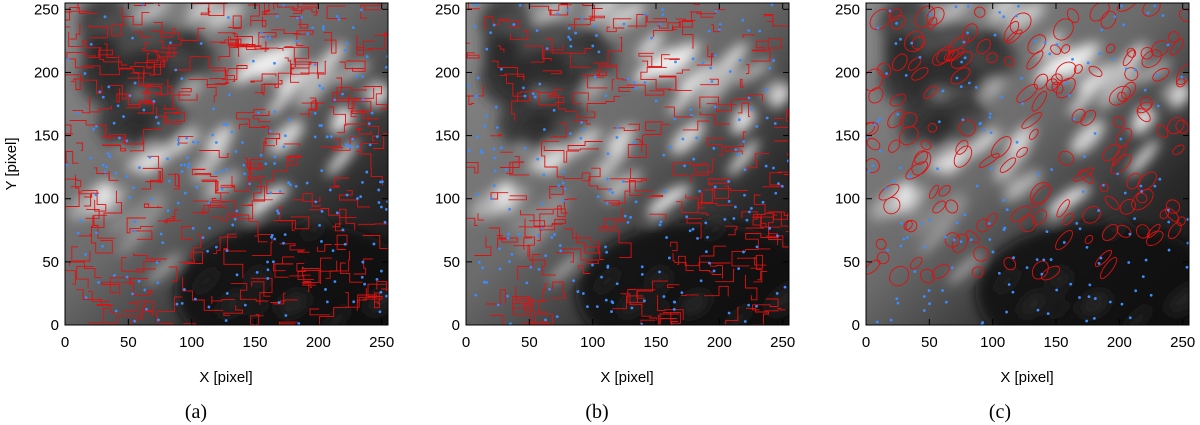  Describe the element at coordinates (50, 262) in the screenshot. I see `panel-a-ytick-label: 50` at that location.